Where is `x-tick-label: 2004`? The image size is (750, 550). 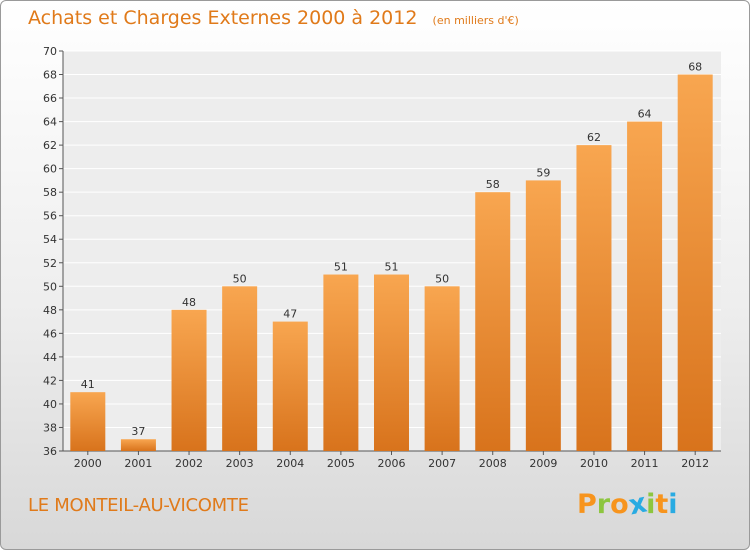 x-tick-label: 2004 is located at coordinates (290, 463).